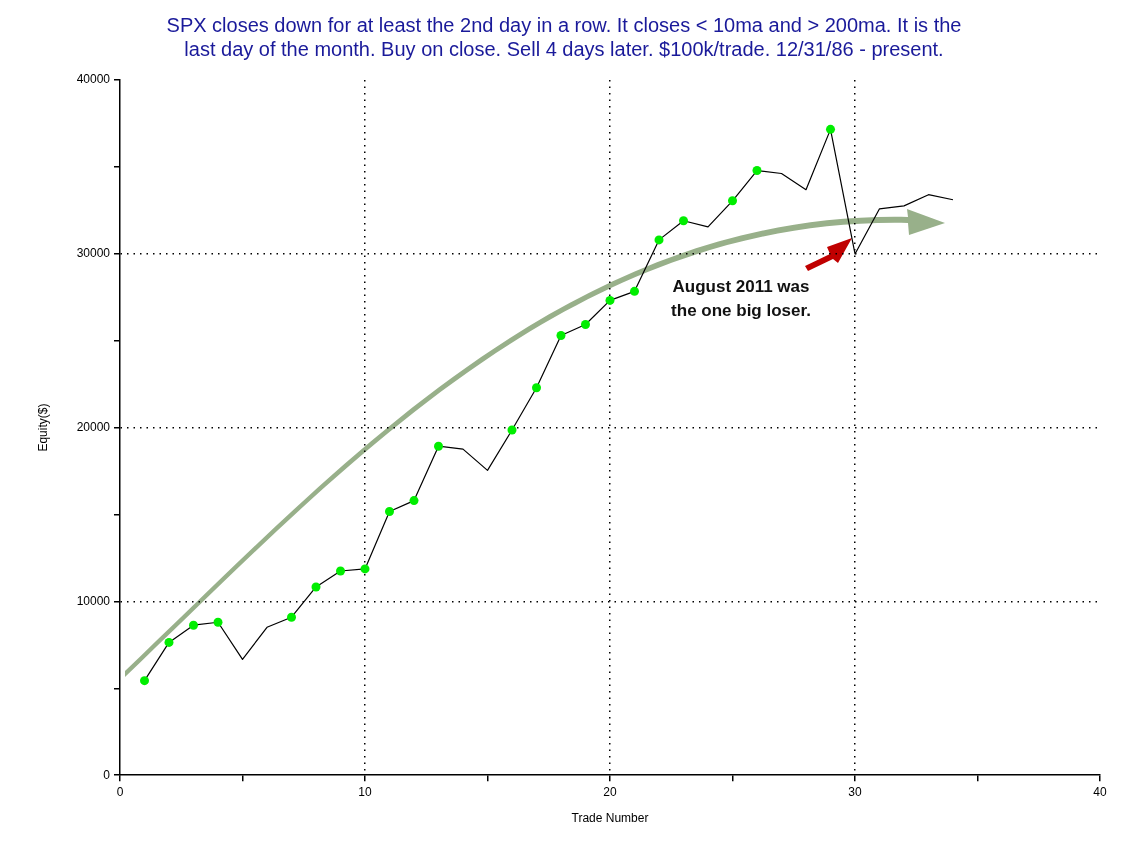 Image resolution: width=1144 pixels, height=855 pixels. Describe the element at coordinates (107, 774) in the screenshot. I see `y-tick-label: 0` at that location.